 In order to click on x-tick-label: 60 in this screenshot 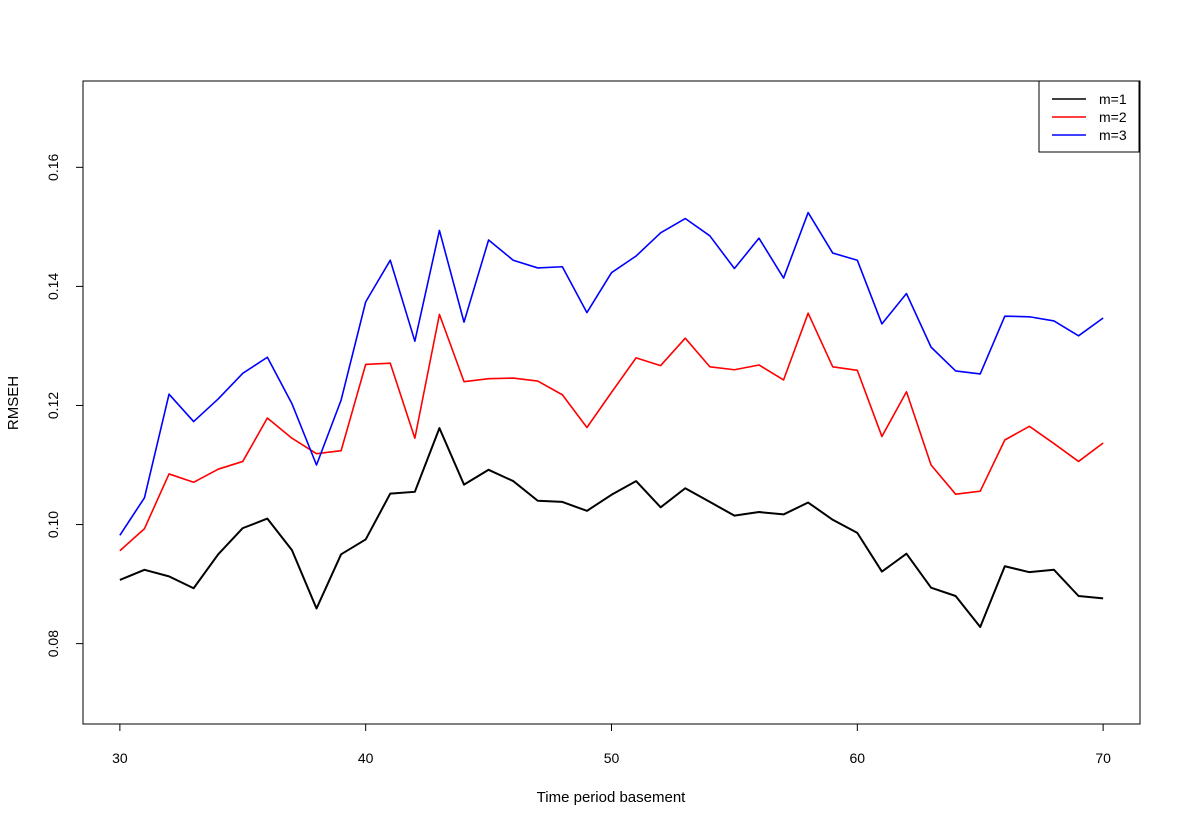, I will do `click(858, 758)`.